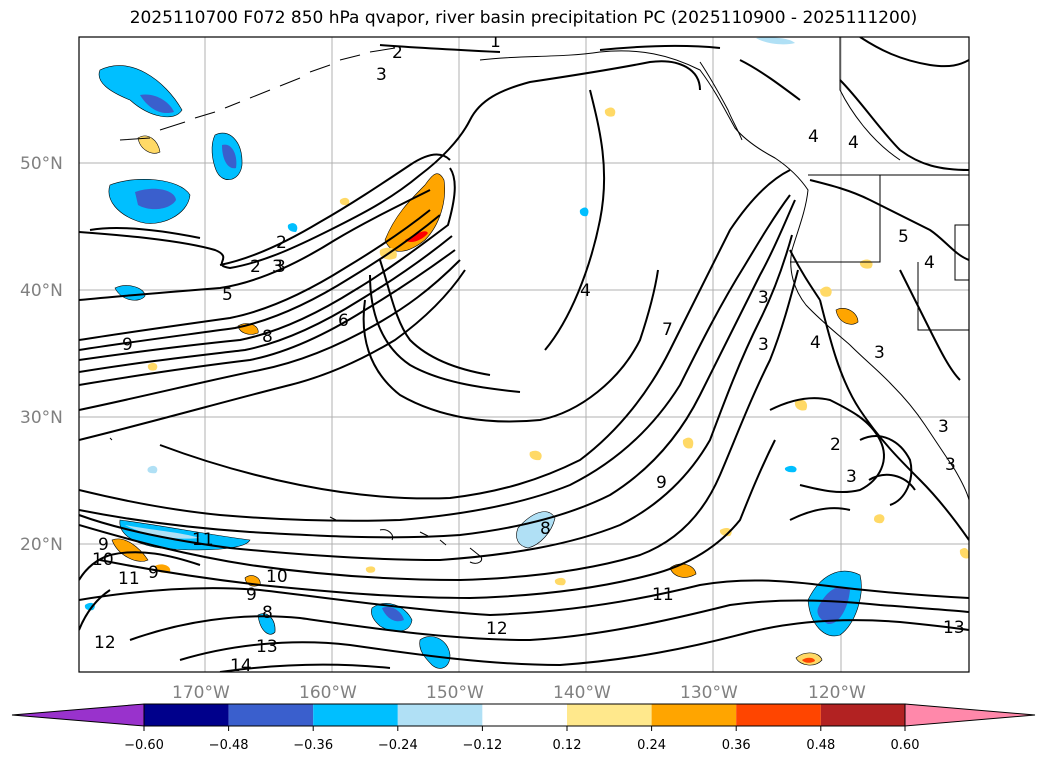 The image size is (1047, 765). Describe the element at coordinates (536, 530) in the screenshot. I see `shade-blue-hawaii` at that location.